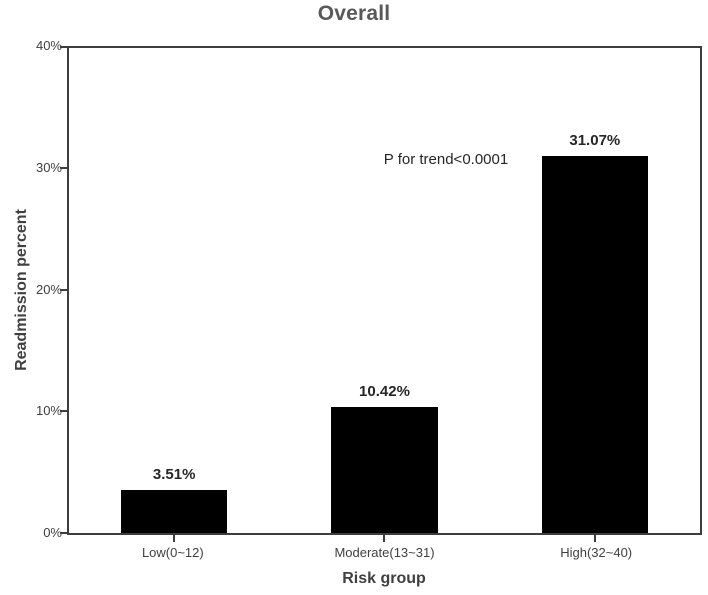  Describe the element at coordinates (48, 45) in the screenshot. I see `y-tick-label-40: 40%` at that location.